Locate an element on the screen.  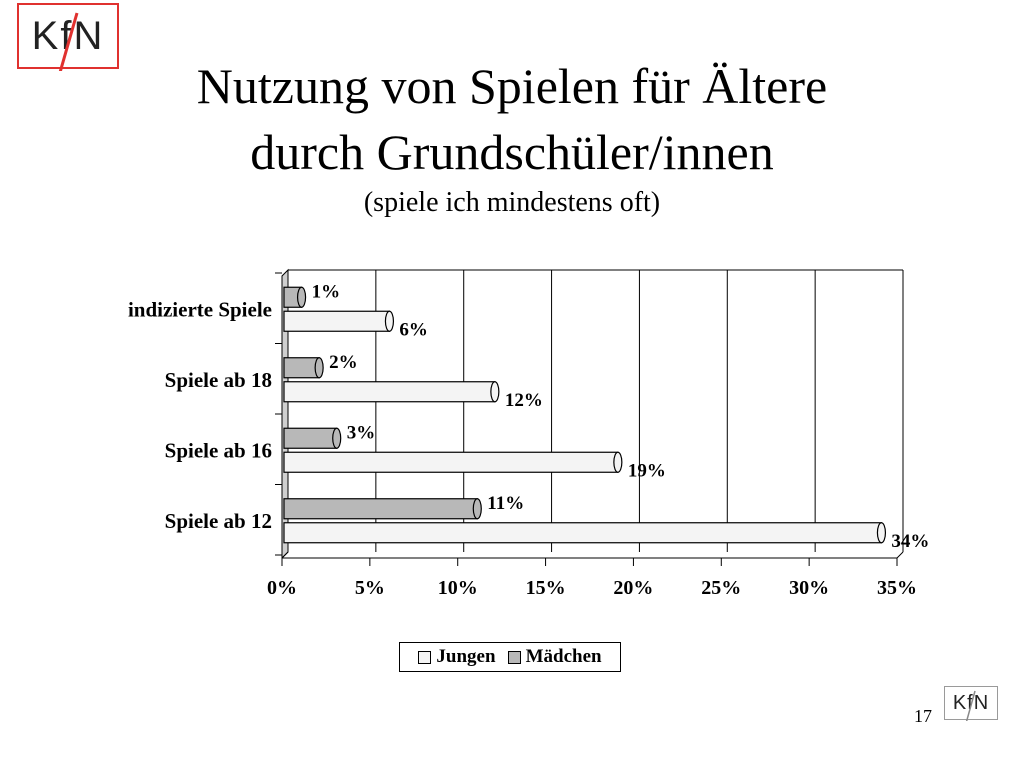
data-label: 34% is located at coordinates (910, 541).